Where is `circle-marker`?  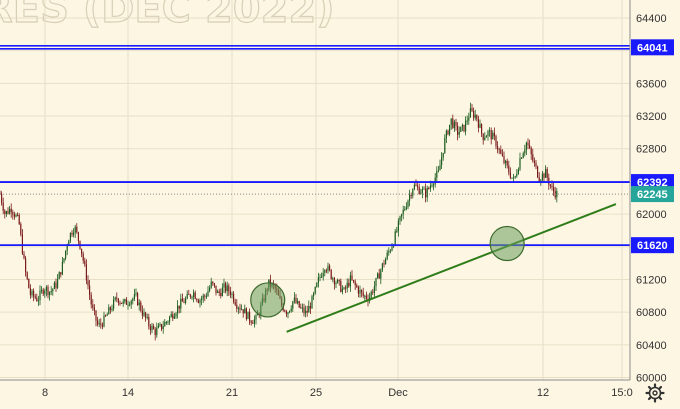
circle-marker is located at coordinates (507, 243).